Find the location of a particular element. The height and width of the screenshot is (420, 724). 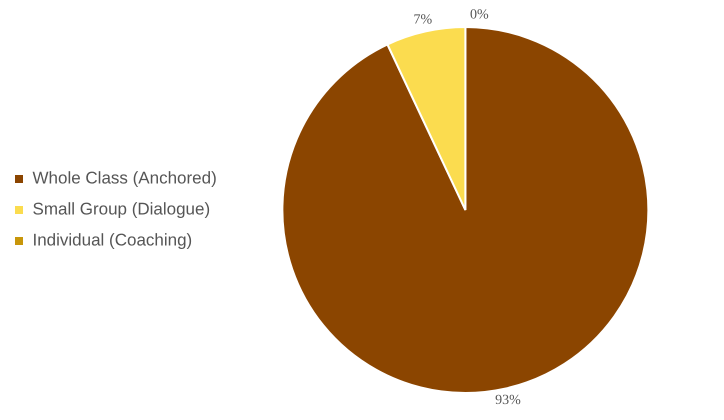

legend-label: Small Group (Dialogue) is located at coordinates (121, 209).